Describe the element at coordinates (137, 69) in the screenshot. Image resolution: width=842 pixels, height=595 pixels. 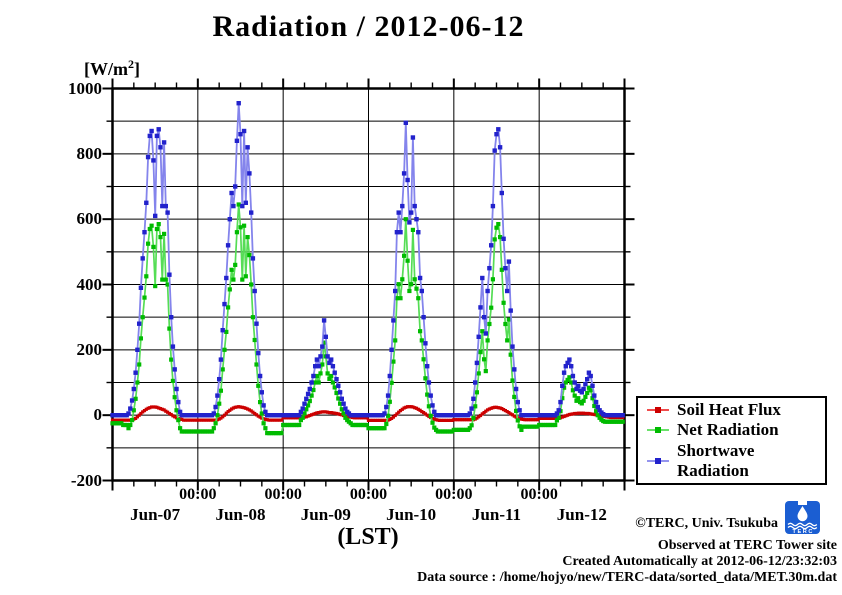
I see `unit-suffix: ]` at that location.